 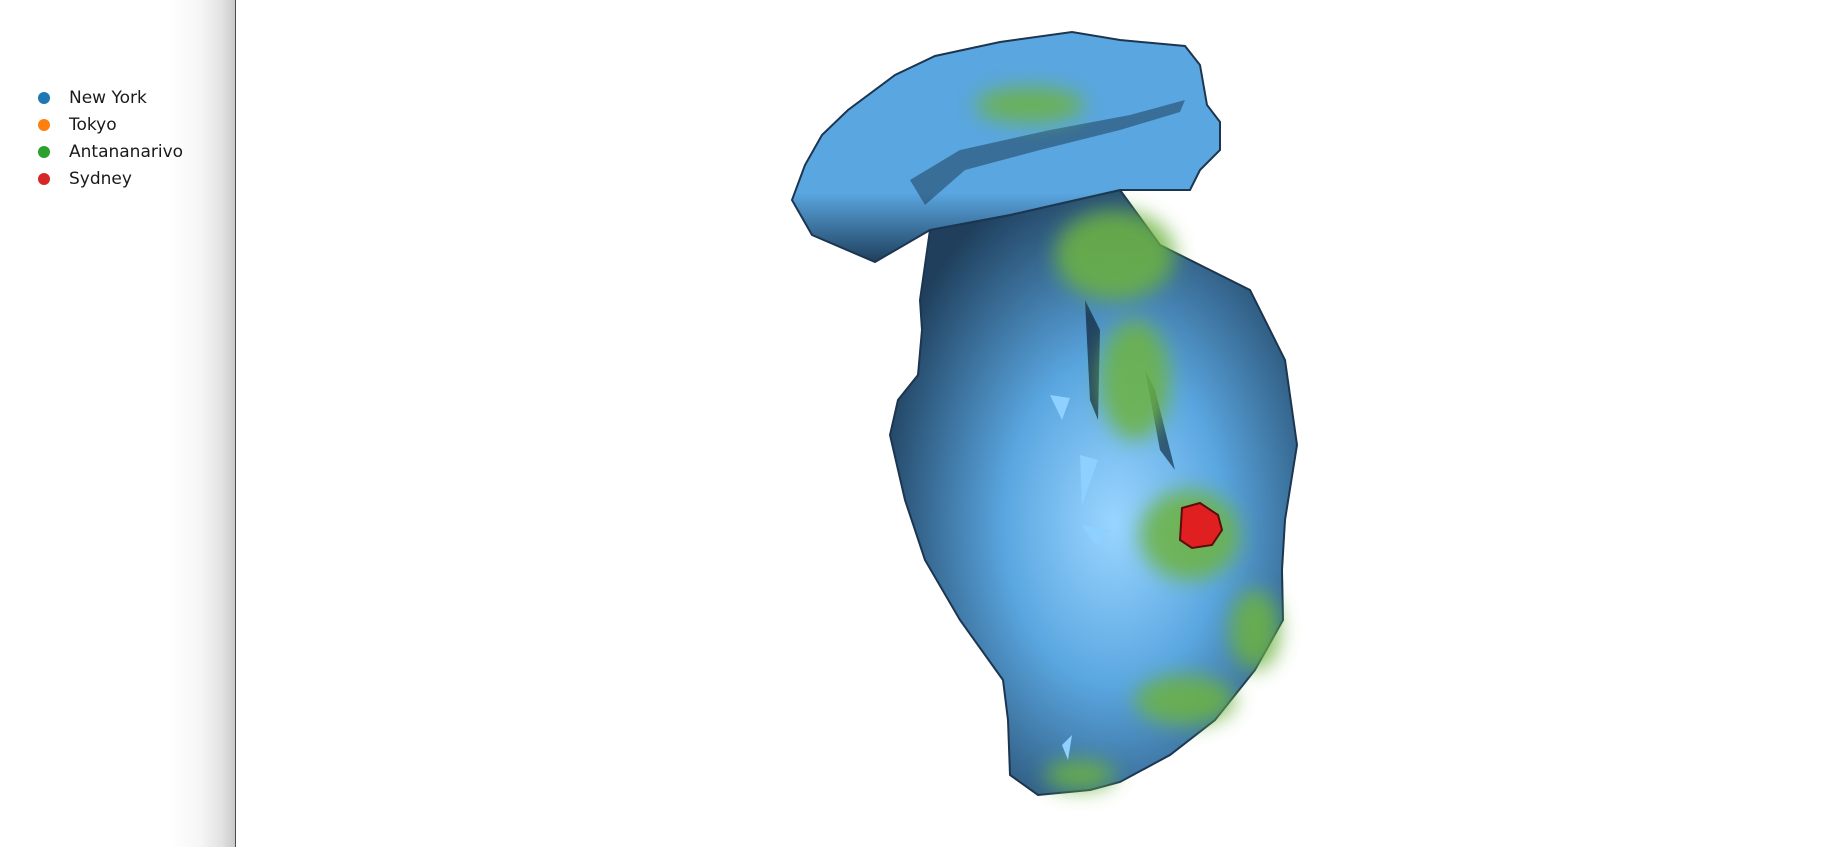 I want to click on legend: New York Tokyo Antananarivo Sydney, so click(x=110, y=138).